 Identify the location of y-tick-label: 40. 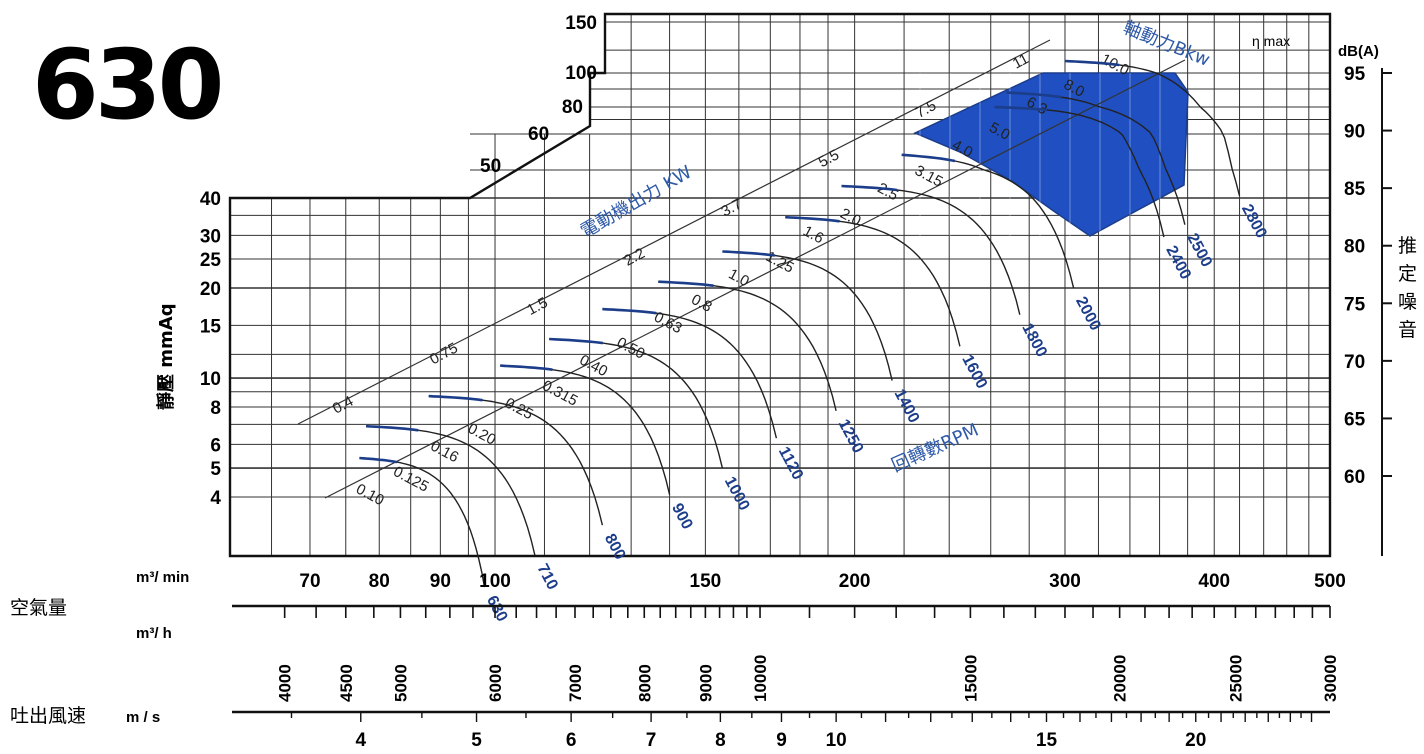
(210, 199).